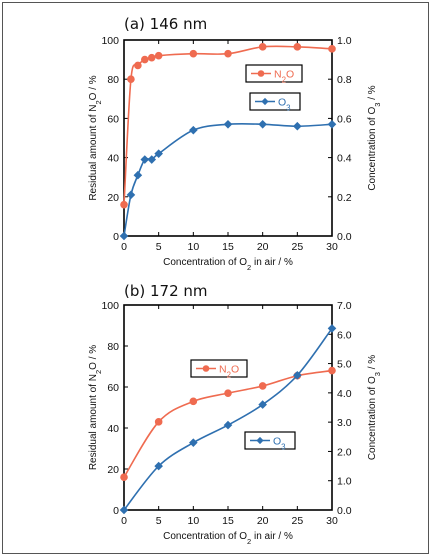 The height and width of the screenshot is (556, 431). I want to click on series-o3, so click(228, 180).